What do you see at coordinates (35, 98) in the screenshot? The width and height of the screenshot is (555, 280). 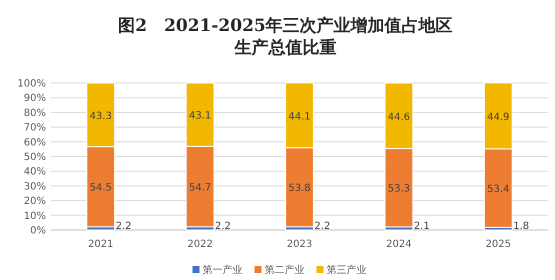 I see `y-tick-label: 90%` at bounding box center [35, 98].